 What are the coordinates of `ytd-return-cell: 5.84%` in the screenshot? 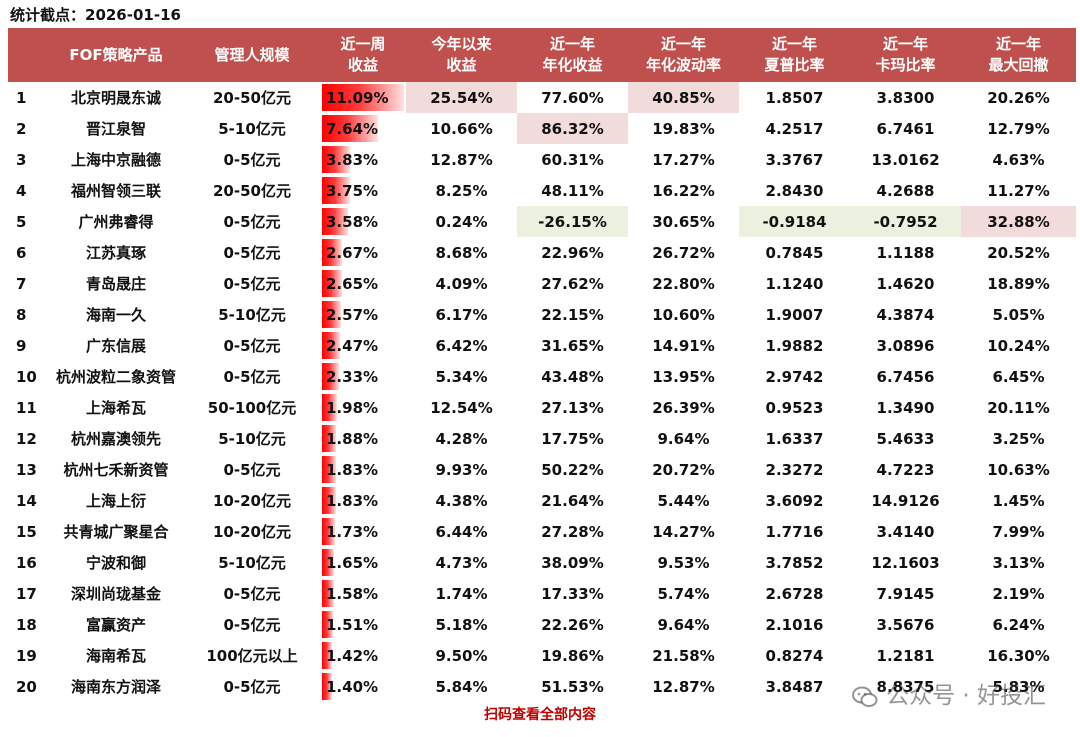 It's located at (461, 686).